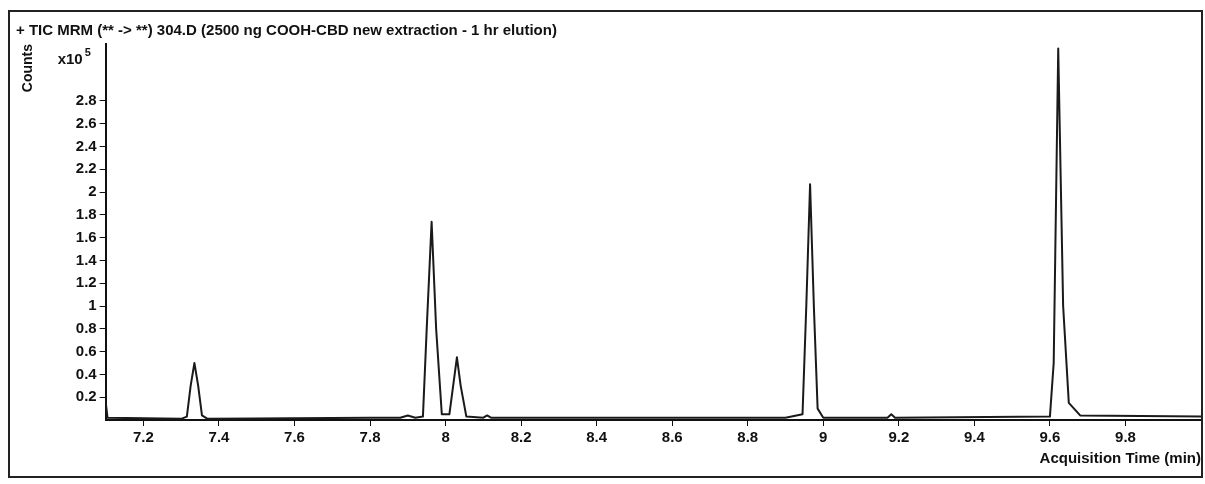 The image size is (1205, 484). I want to click on y-tick-label: 2.4, so click(86, 145).